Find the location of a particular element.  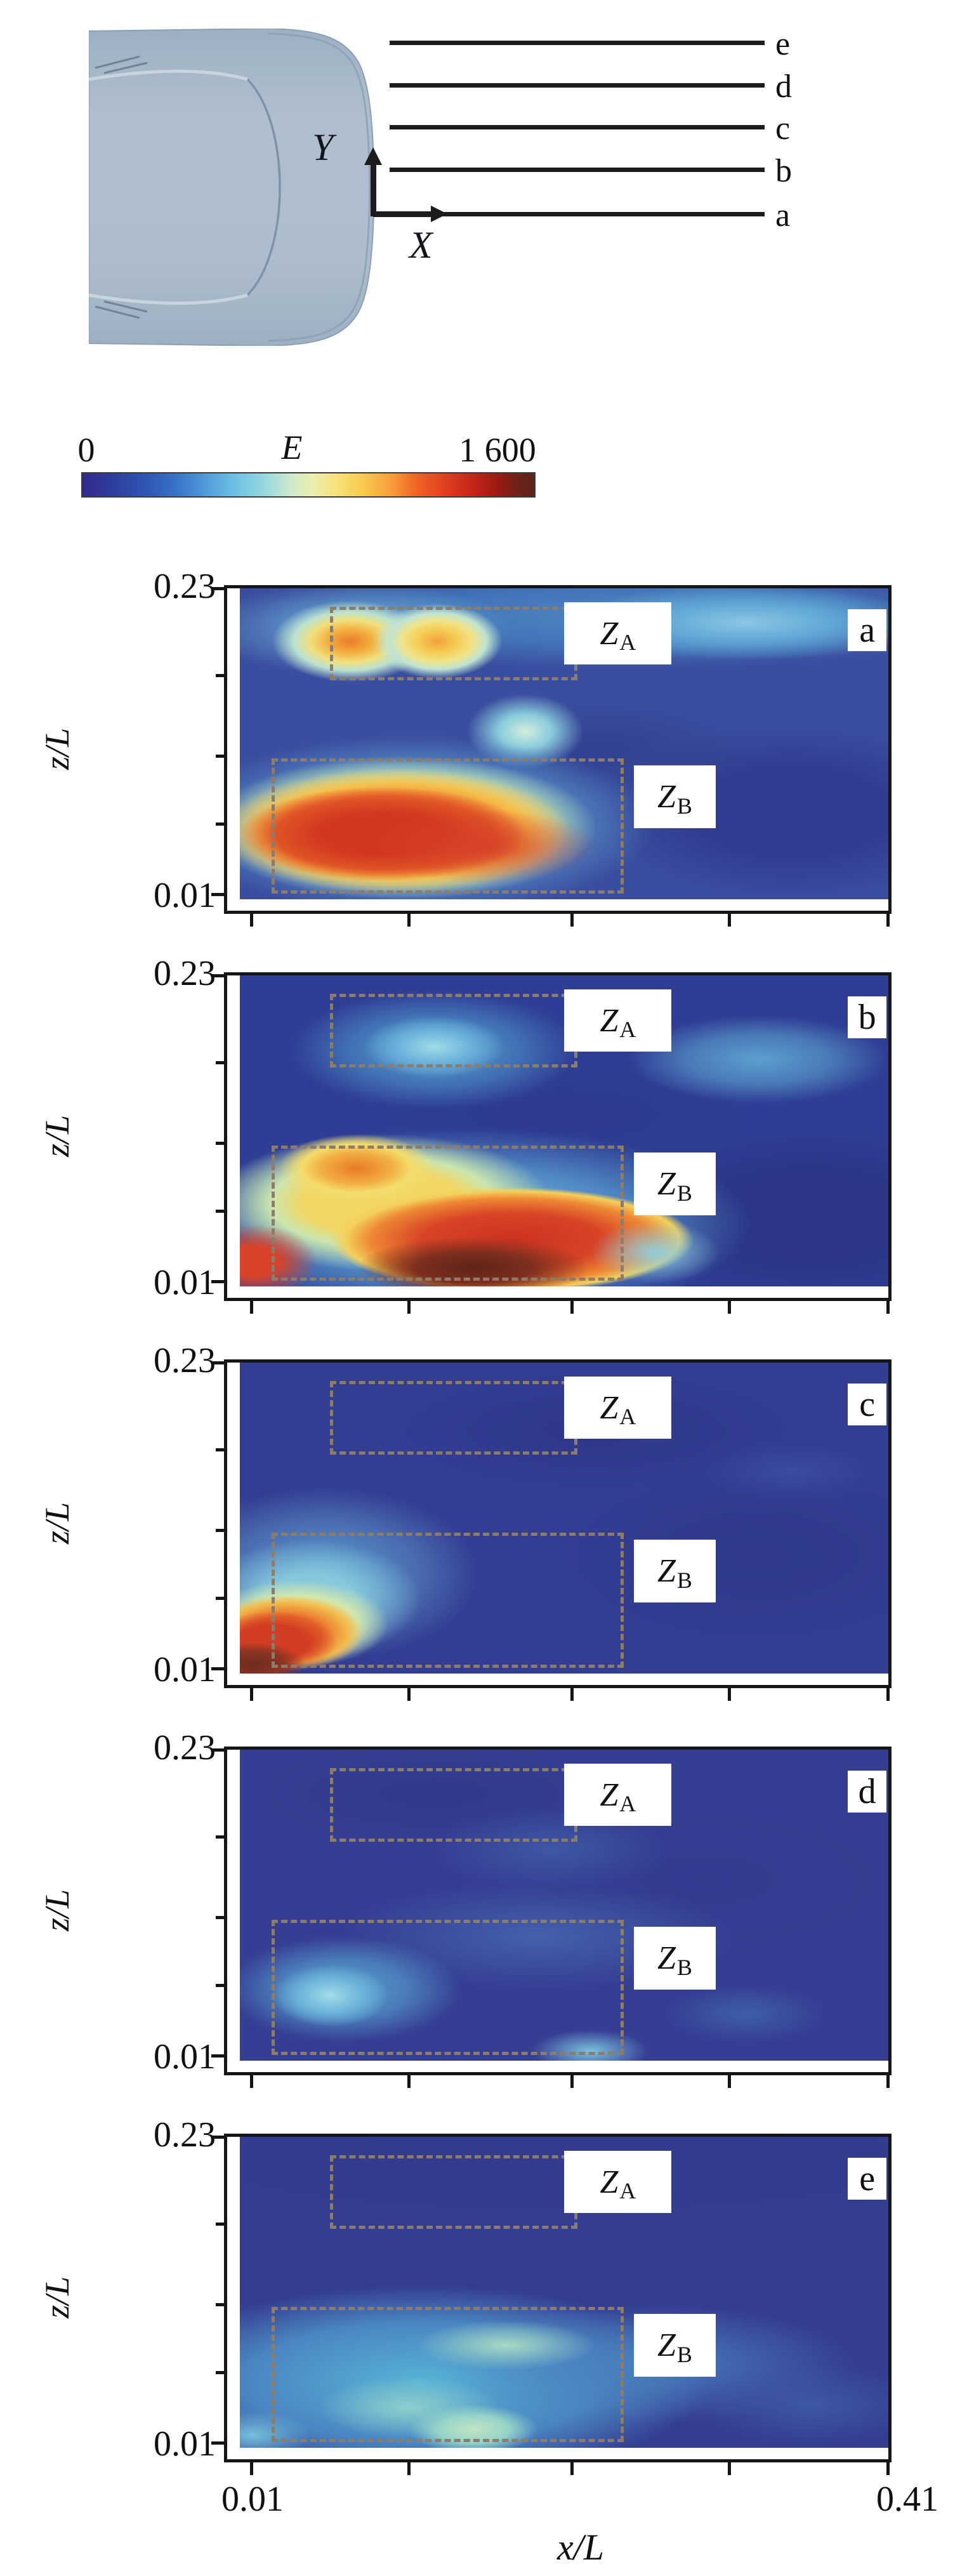

z-tick-bottom-e: 0.01 is located at coordinates (185, 2444).